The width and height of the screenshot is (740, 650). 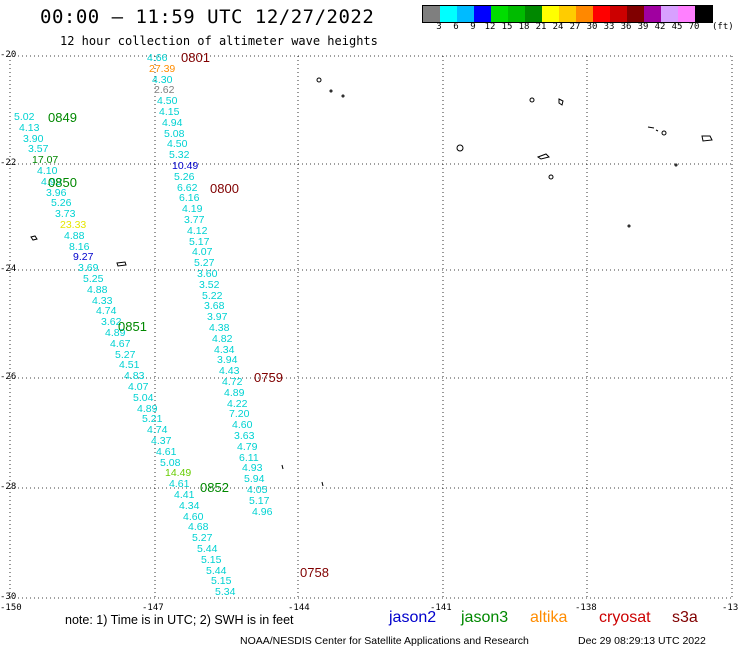 I want to click on wave-height-value: 14.49, so click(x=178, y=473).